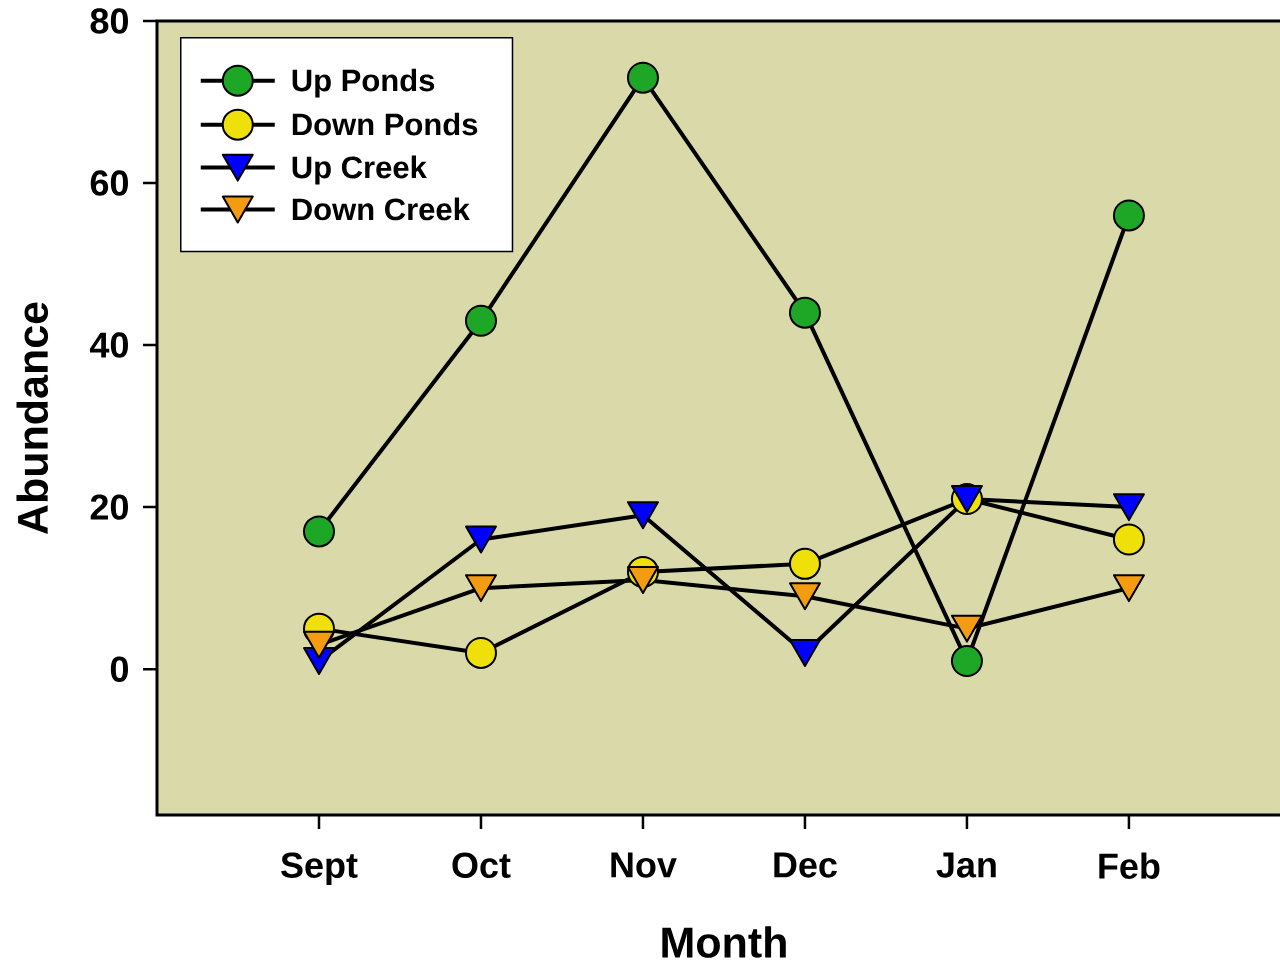 The height and width of the screenshot is (964, 1280). Describe the element at coordinates (724, 942) in the screenshot. I see `x-axis-title: Month` at that location.